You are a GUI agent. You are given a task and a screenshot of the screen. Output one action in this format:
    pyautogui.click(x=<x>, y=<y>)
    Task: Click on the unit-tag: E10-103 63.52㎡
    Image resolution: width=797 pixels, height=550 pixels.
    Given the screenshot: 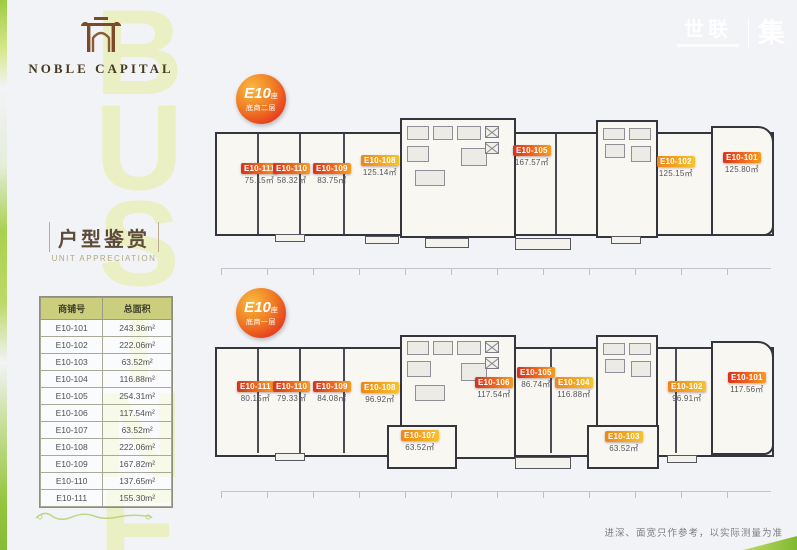 What is the action you would take?
    pyautogui.click(x=624, y=442)
    